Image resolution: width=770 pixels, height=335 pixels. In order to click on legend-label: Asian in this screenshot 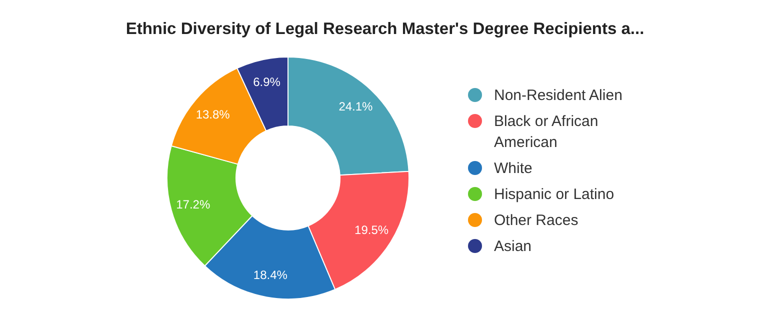, I will do `click(513, 246)`.